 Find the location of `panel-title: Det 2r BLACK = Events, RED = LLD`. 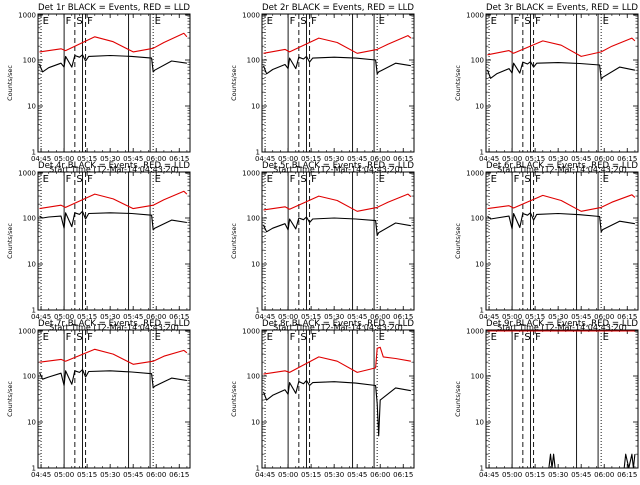

panel-title: Det 2r BLACK = Events, RED = LLD is located at coordinates (338, 8).